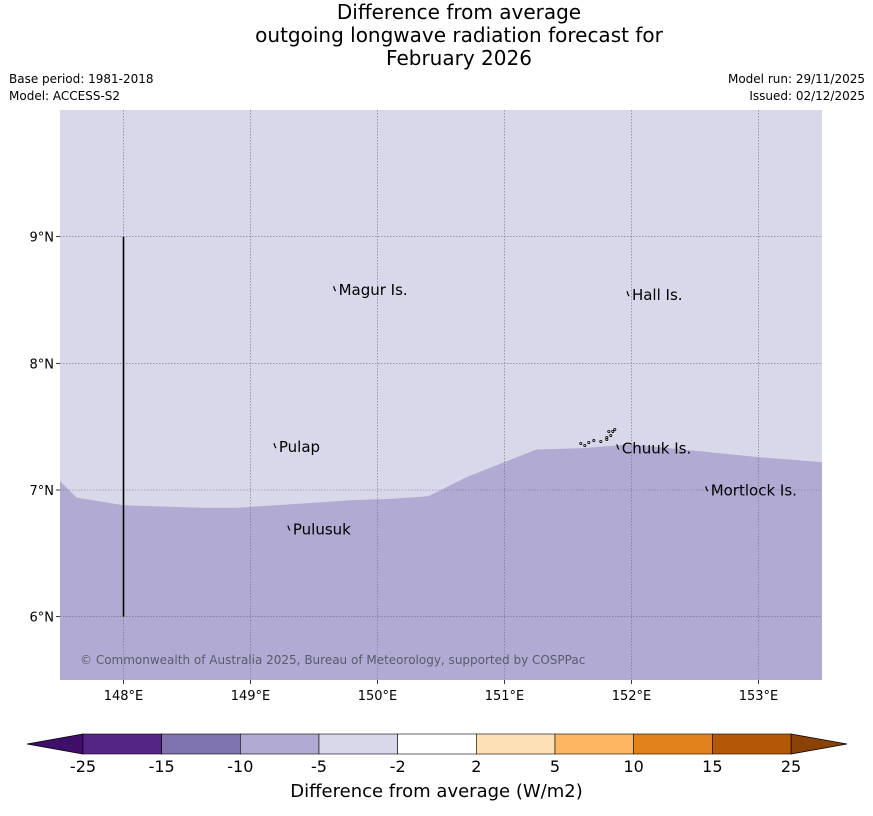  I want to click on issued-text: Issued: 02/12/2025, so click(807, 96).